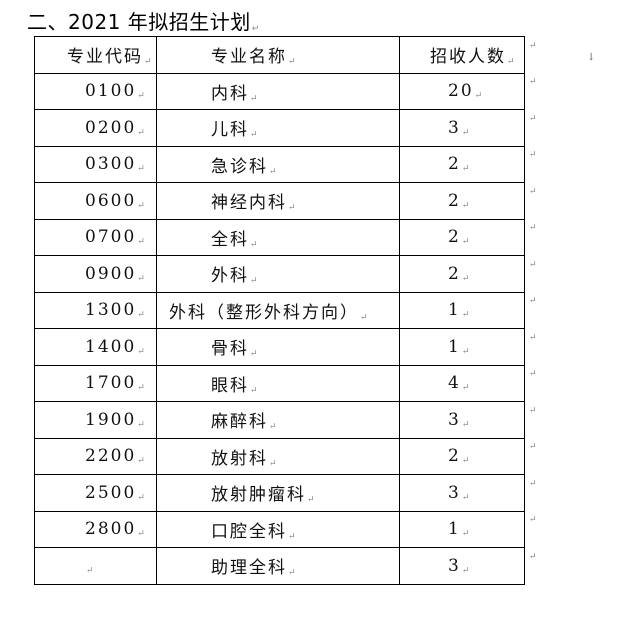 The width and height of the screenshot is (621, 622). What do you see at coordinates (95, 493) in the screenshot?
I see `major-code-cell: 2500` at bounding box center [95, 493].